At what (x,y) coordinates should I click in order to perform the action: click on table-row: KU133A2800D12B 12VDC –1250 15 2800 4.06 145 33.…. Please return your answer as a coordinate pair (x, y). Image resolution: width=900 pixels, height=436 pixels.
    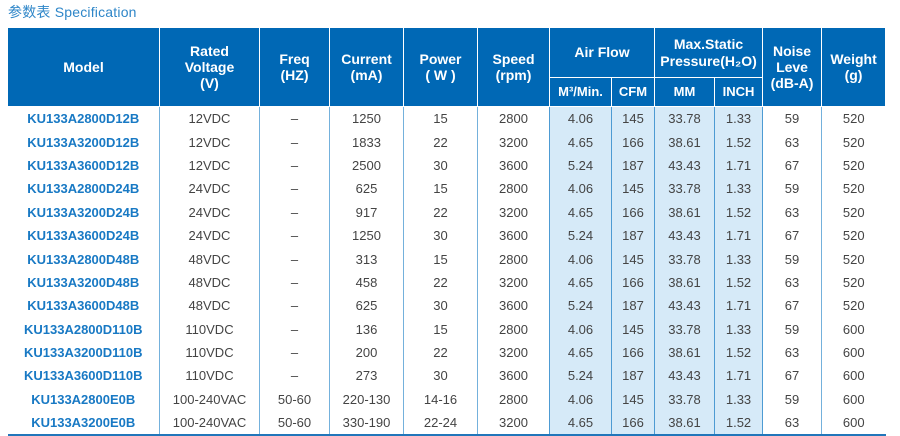
    Looking at the image, I should click on (447, 118).